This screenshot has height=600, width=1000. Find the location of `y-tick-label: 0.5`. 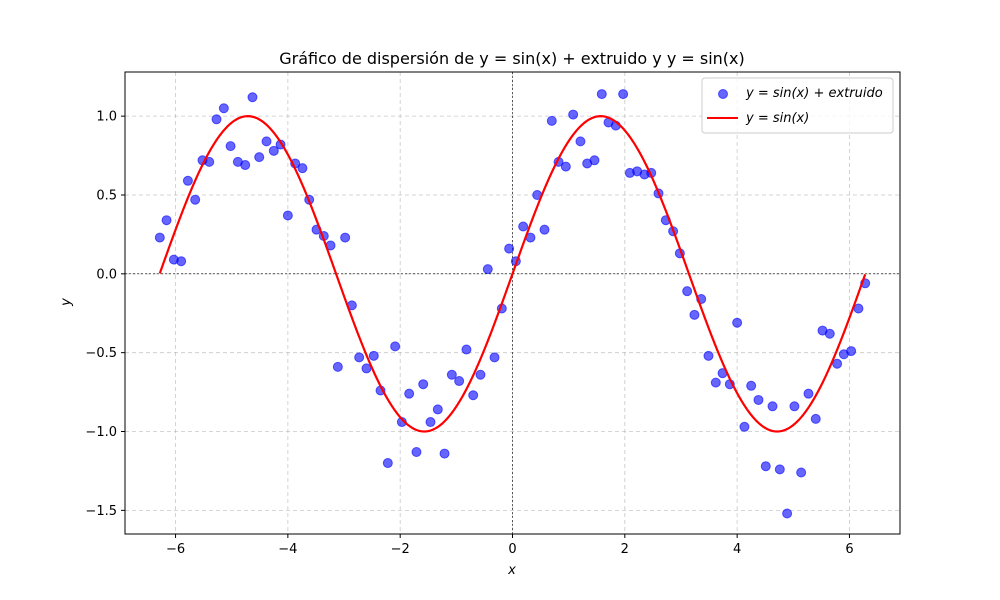

y-tick-label: 0.5 is located at coordinates (106, 195).